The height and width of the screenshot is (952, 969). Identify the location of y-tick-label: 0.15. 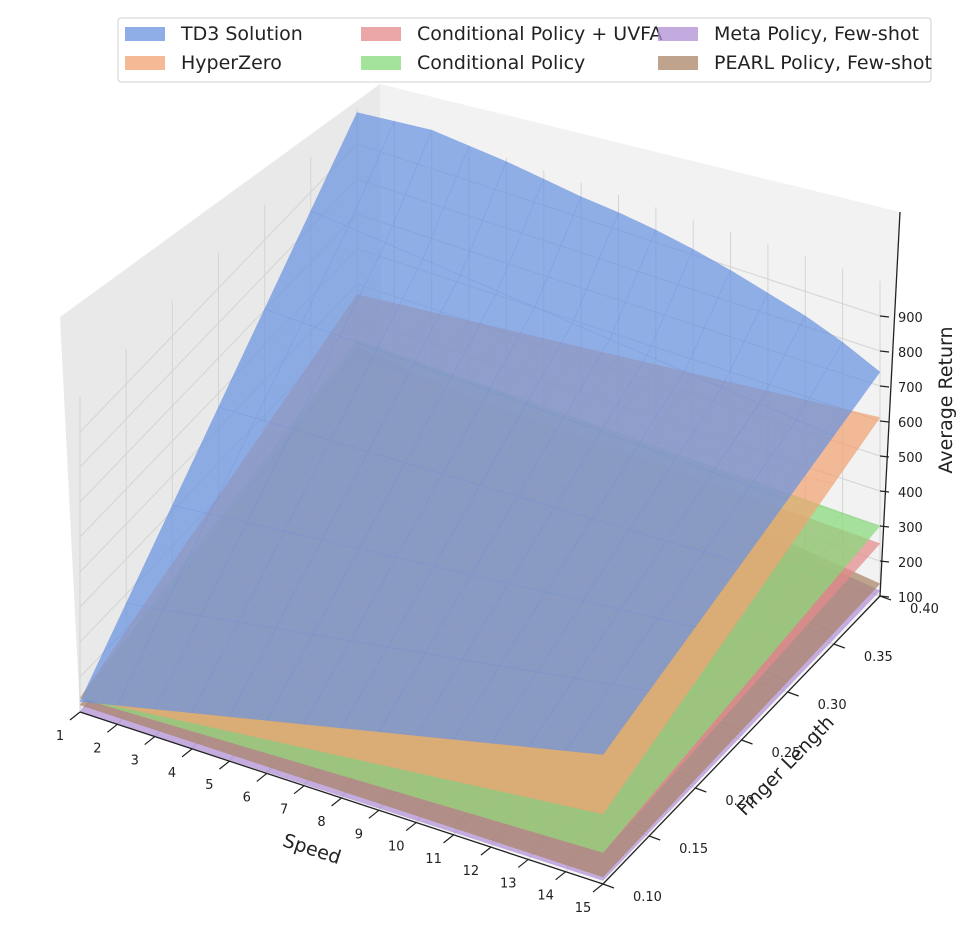
(693, 849).